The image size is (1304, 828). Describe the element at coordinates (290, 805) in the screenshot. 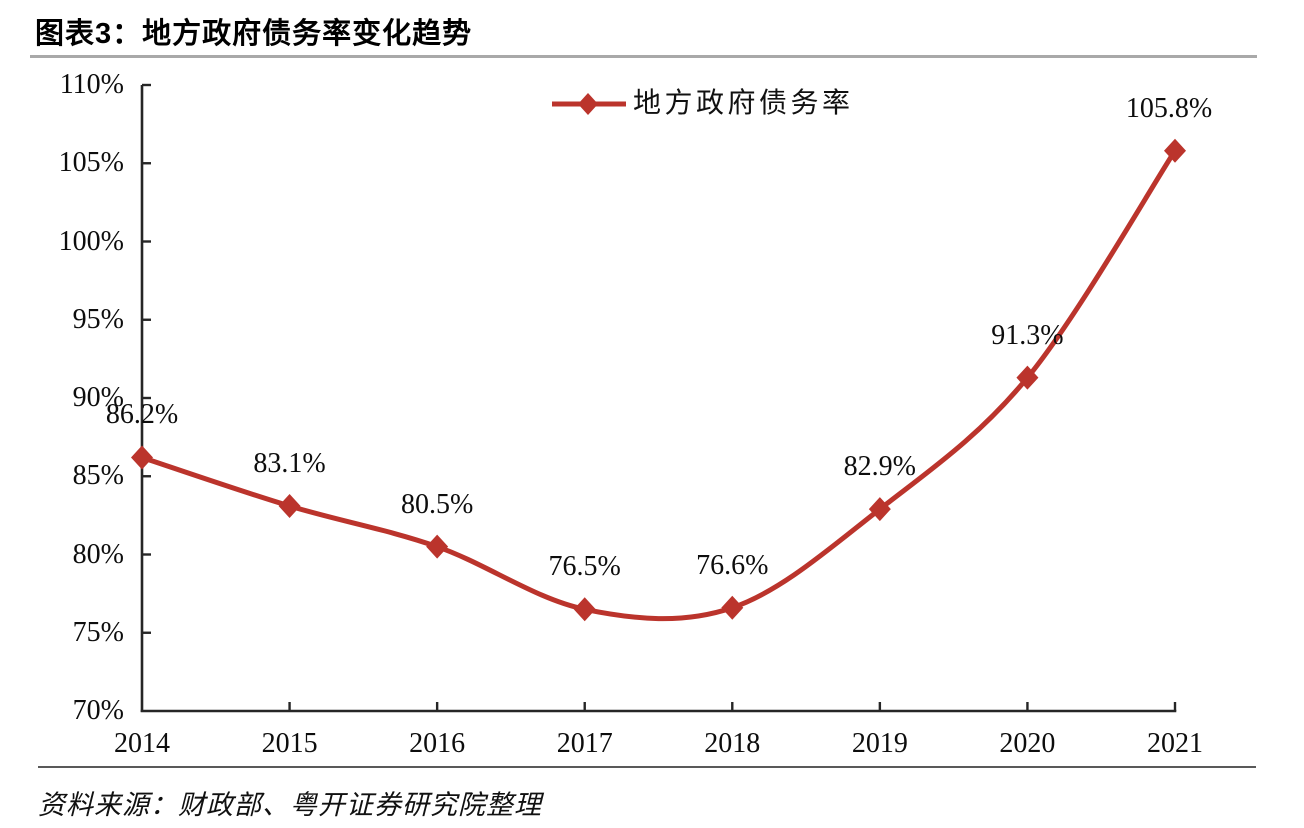

I see `source-note: 资料来源：财政部、粤开证券研究院整理` at that location.